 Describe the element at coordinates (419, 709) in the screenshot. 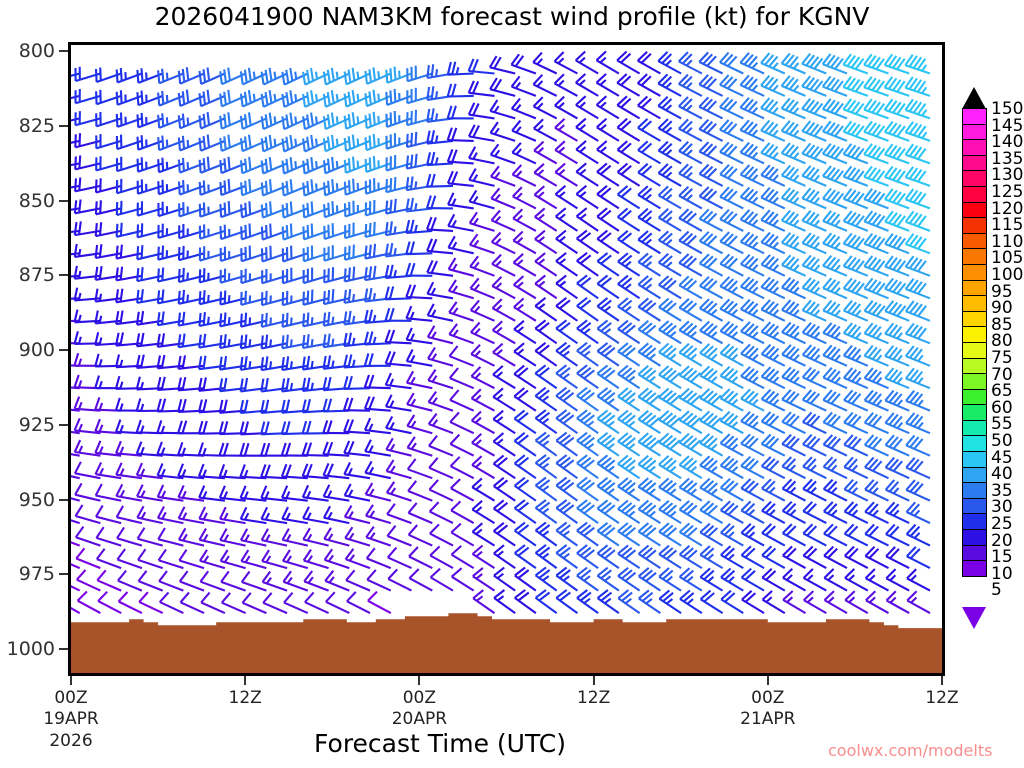

I see `x-tick-label: 00Z 20APR` at that location.